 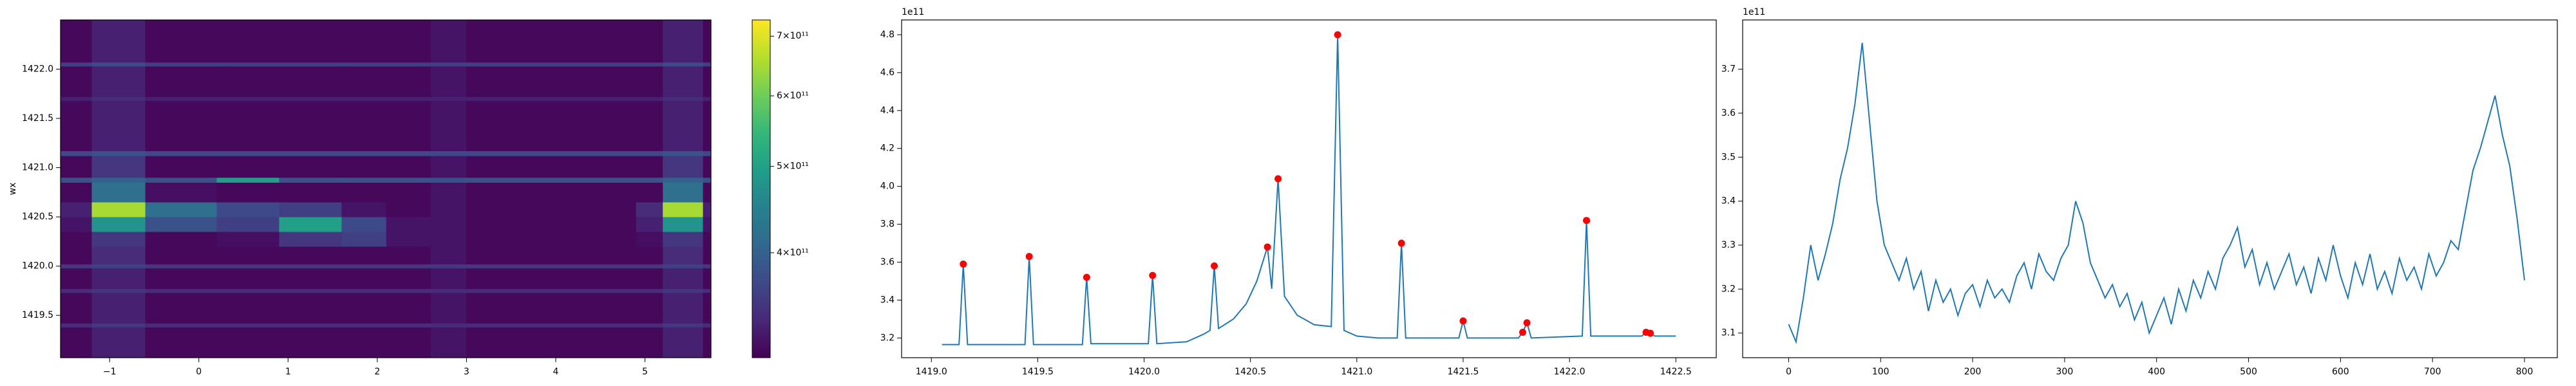 What do you see at coordinates (793, 36) in the screenshot?
I see `colorbar-tick-label: 7×10¹¹` at bounding box center [793, 36].